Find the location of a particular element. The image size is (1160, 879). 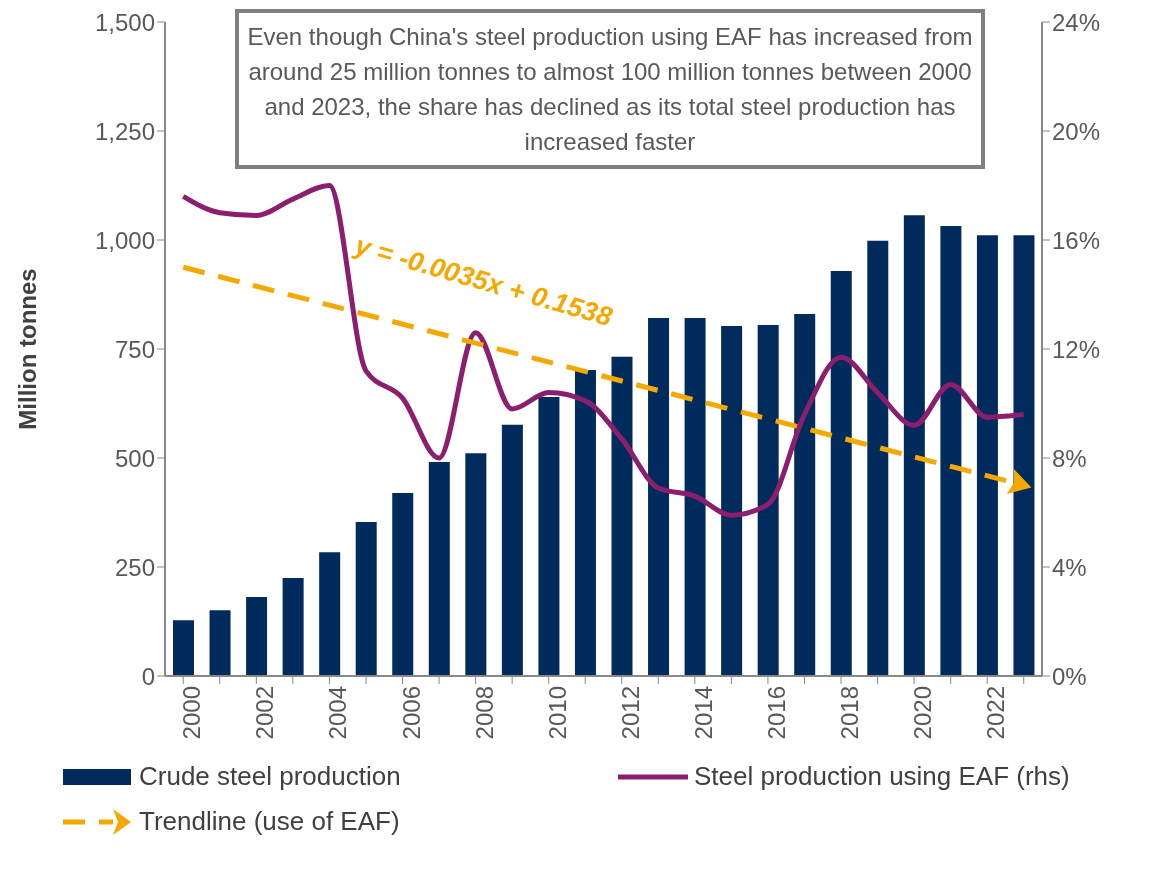

x-tick-label: 2020 is located at coordinates (923, 713).